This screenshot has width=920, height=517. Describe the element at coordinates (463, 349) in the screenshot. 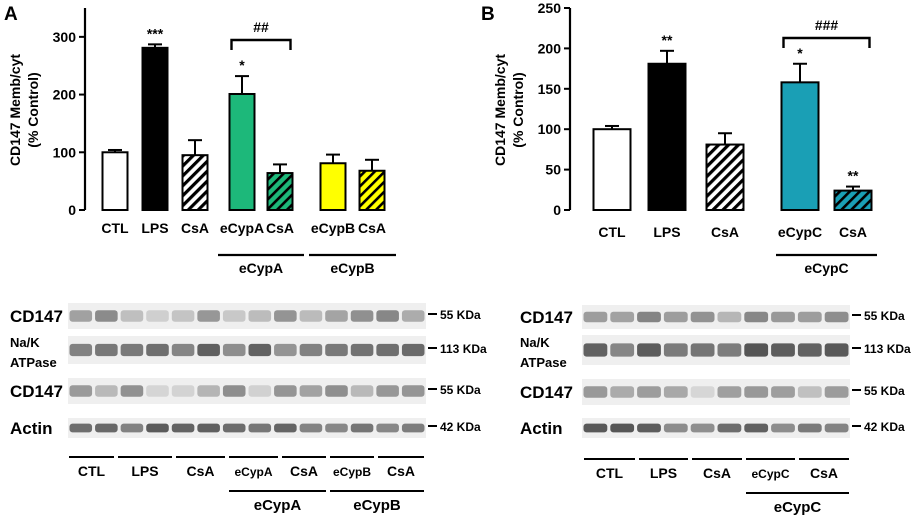

I see `size-marker-label: 113 KDa` at that location.